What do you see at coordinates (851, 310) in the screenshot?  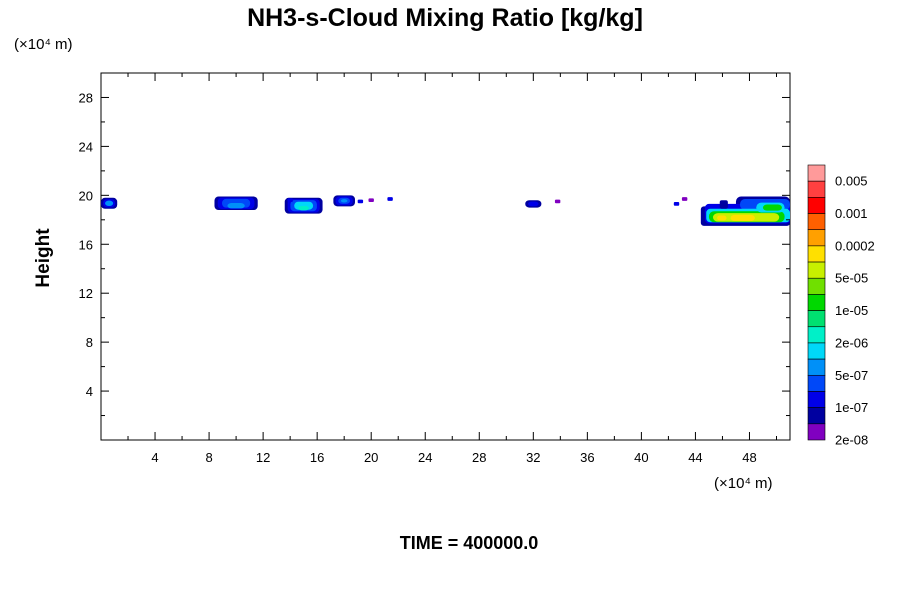 I see `colorbar-label: 1e-05` at bounding box center [851, 310].